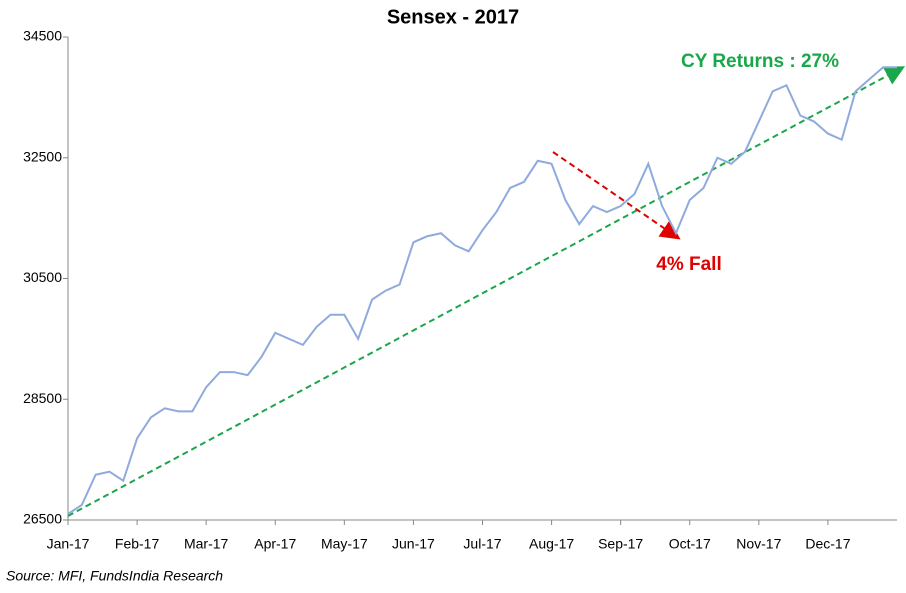  What do you see at coordinates (114, 576) in the screenshot?
I see `source: Source: MFI, FundsIndia Research` at bounding box center [114, 576].